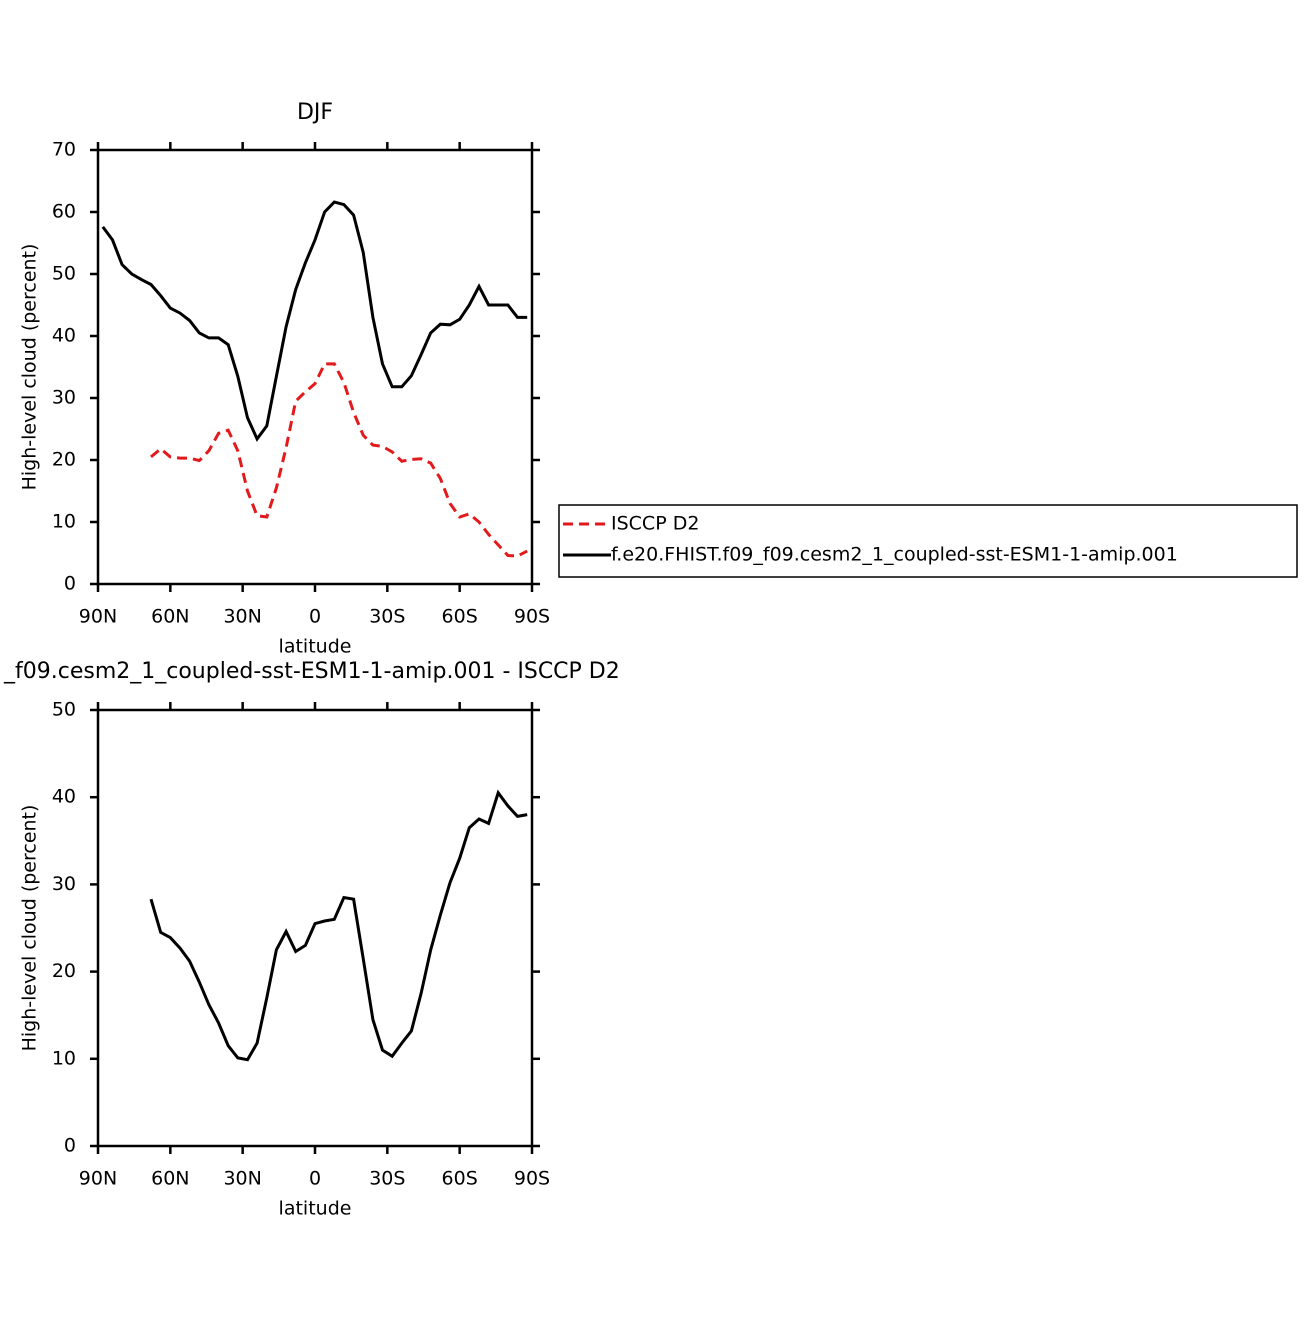 This screenshot has height=1318, width=1315. I want to click on y-tick-label: 70, so click(64, 150).